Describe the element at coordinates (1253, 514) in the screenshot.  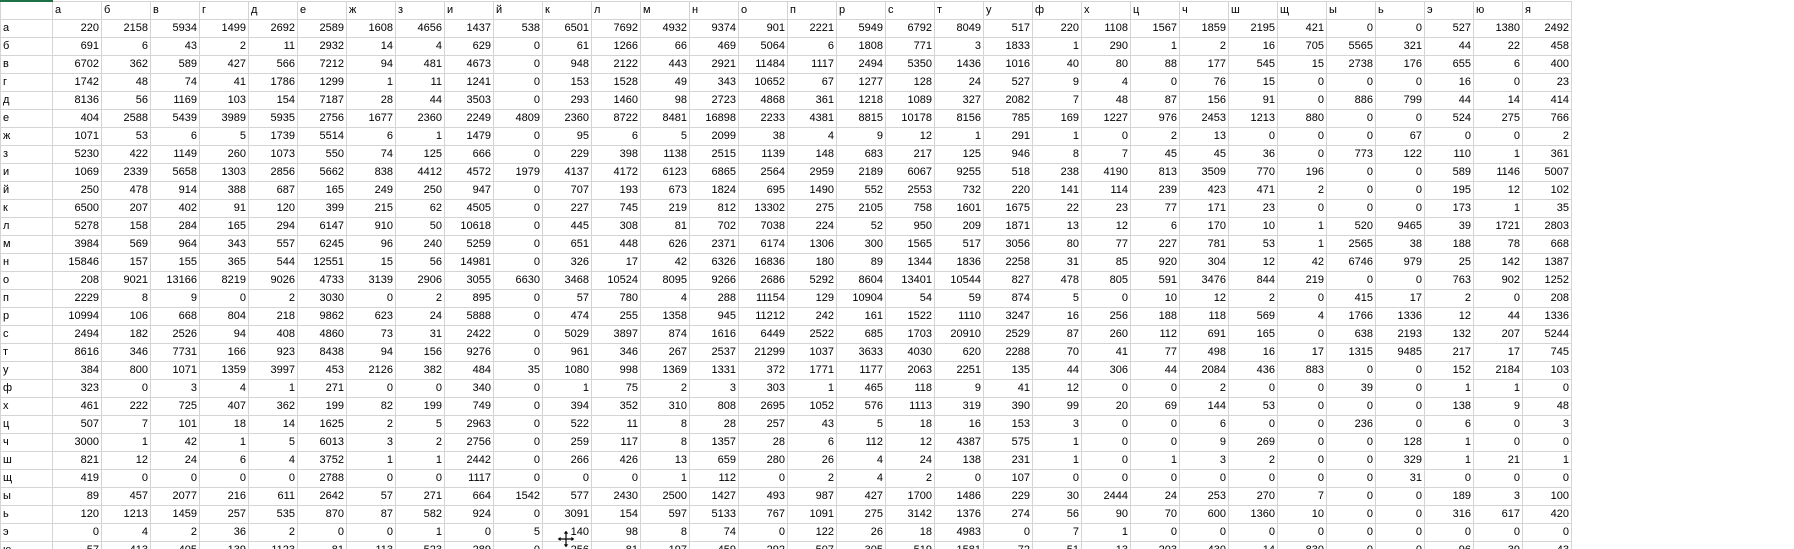
I see `data-cell: 1360` at that location.